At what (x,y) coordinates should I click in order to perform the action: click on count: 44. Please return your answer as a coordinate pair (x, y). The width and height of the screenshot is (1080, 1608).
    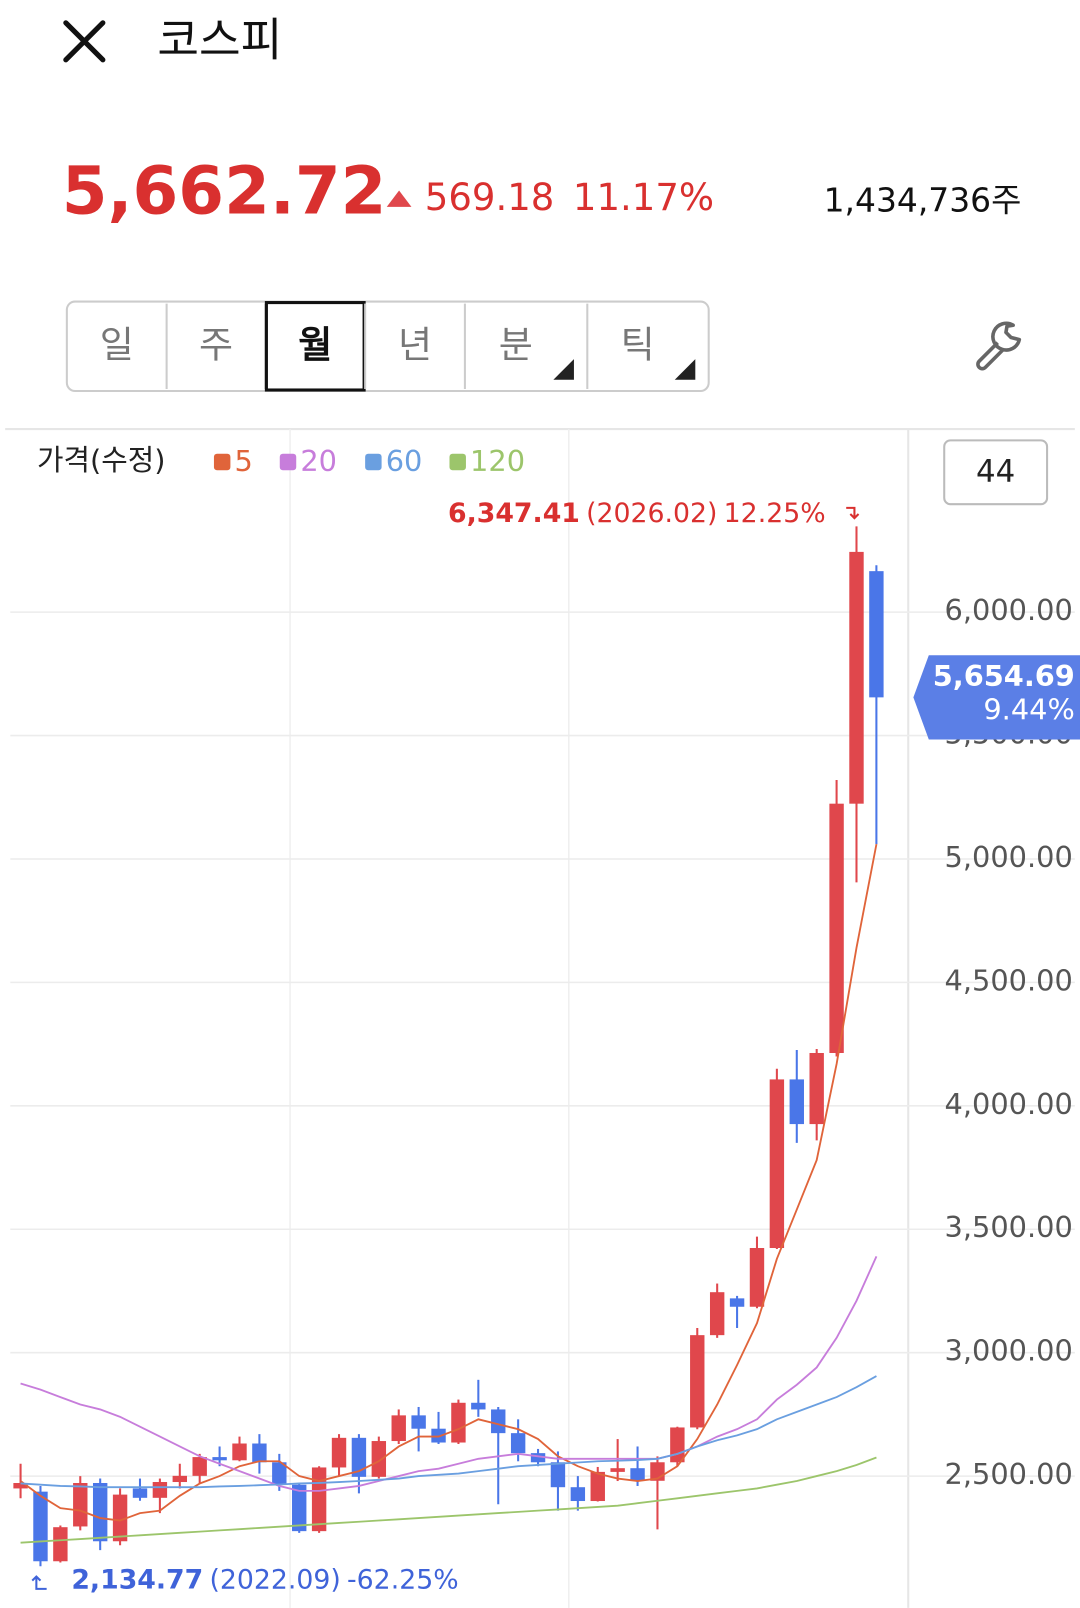
    Looking at the image, I should click on (995, 472).